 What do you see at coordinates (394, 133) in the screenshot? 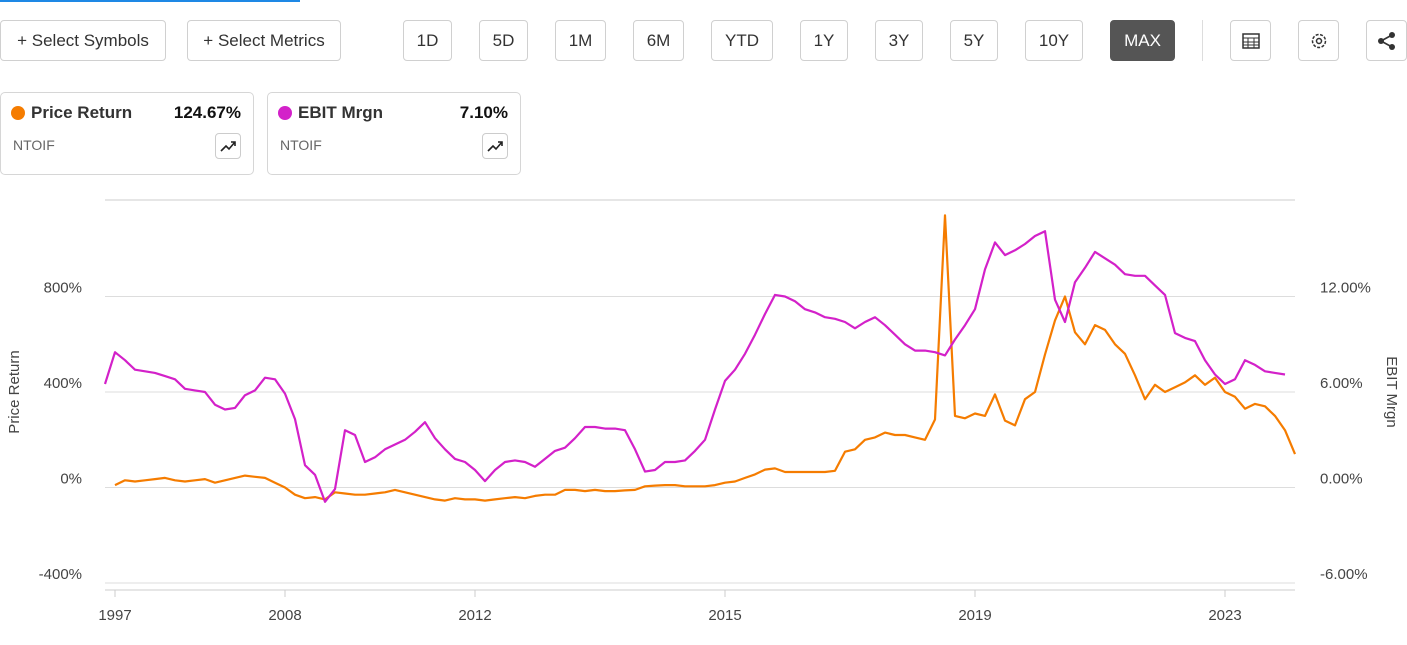
I see `legend-card: EBIT Mrgn 7.10% NTOIF` at bounding box center [394, 133].